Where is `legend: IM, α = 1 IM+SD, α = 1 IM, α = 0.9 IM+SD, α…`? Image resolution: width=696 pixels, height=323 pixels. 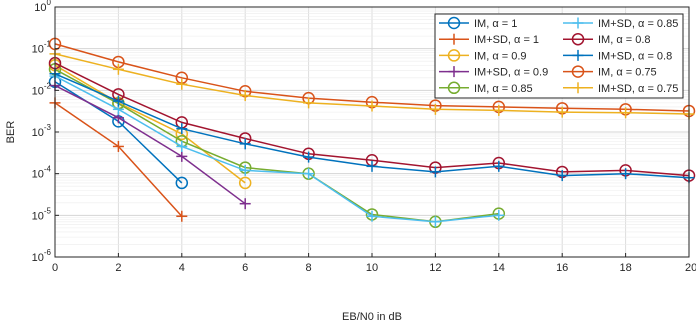
legend: IM, α = 1 IM+SD, α = 1 IM, α = 0.9 IM+SD, α… is located at coordinates (559, 56).